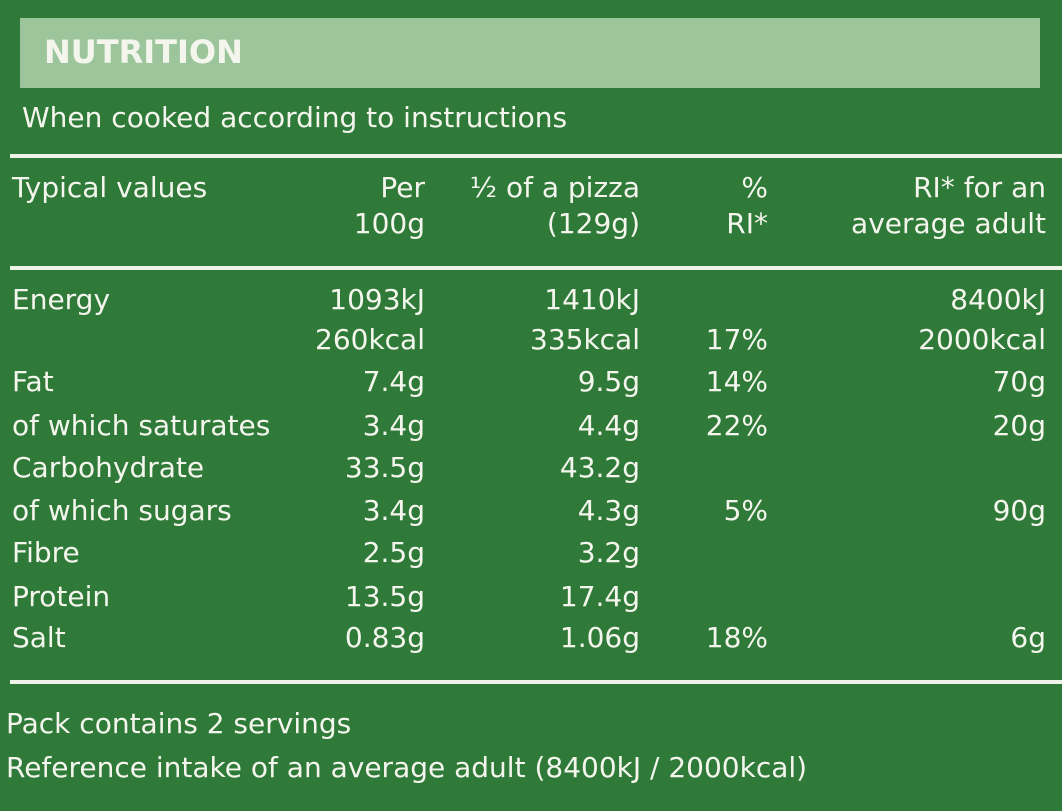 The image size is (1062, 811). I want to click on row-label: Fibre, so click(46, 552).